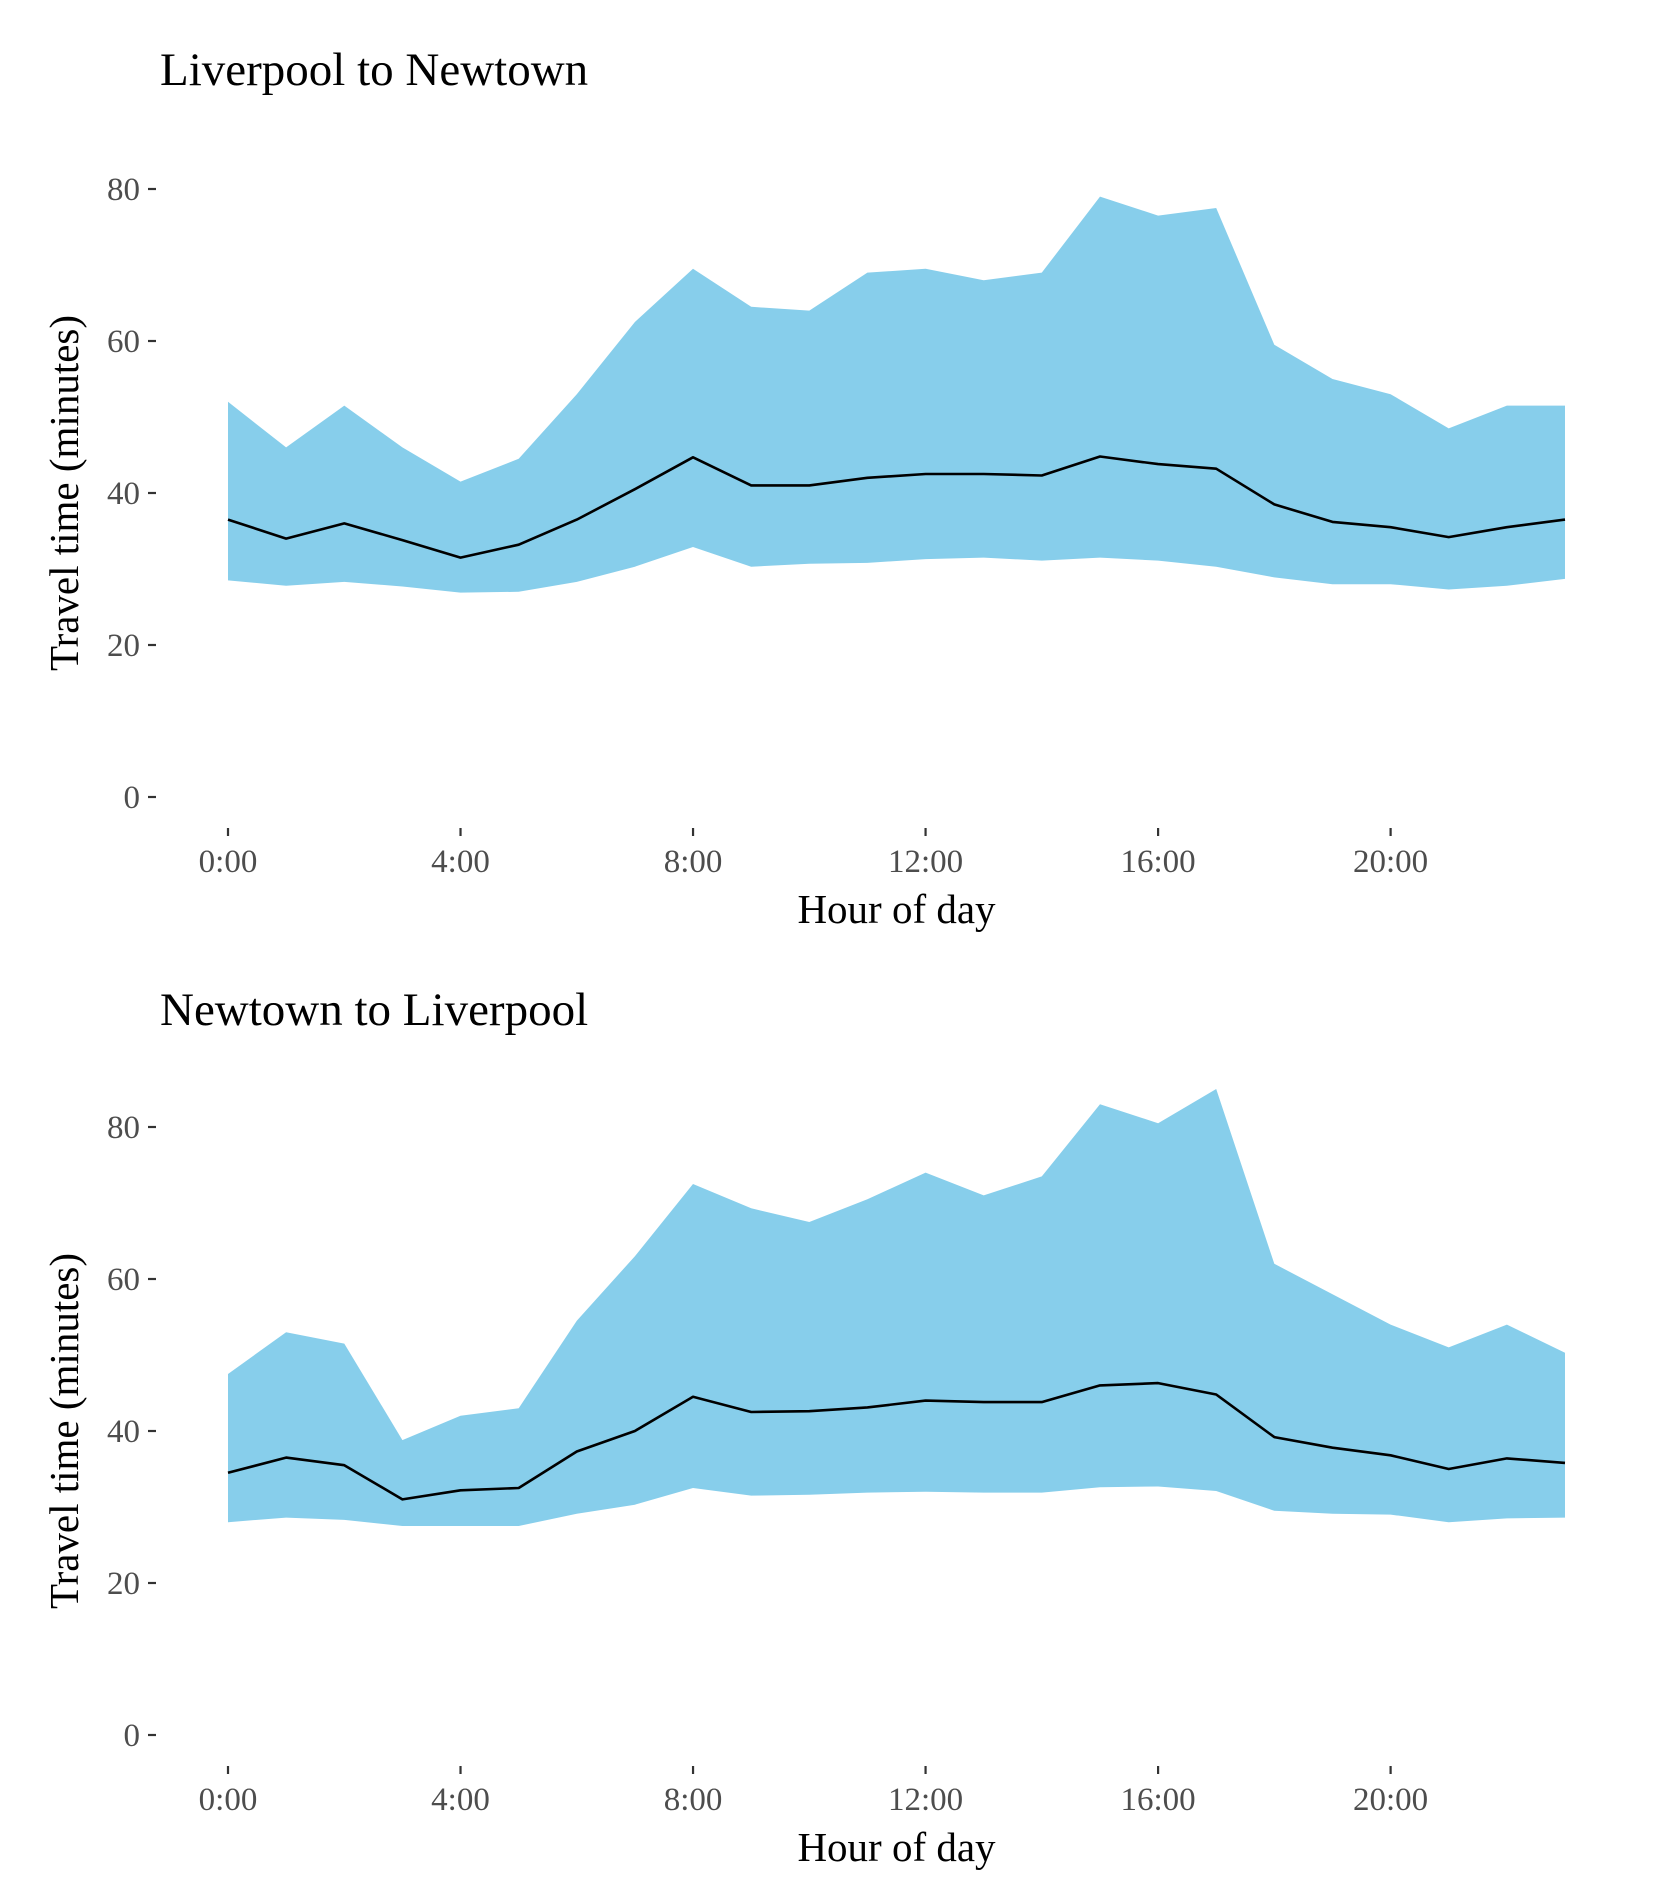 Image resolution: width=1653 pixels, height=1889 pixels. Describe the element at coordinates (374, 1010) in the screenshot. I see `chart-title: Newtown to Liverpool` at that location.